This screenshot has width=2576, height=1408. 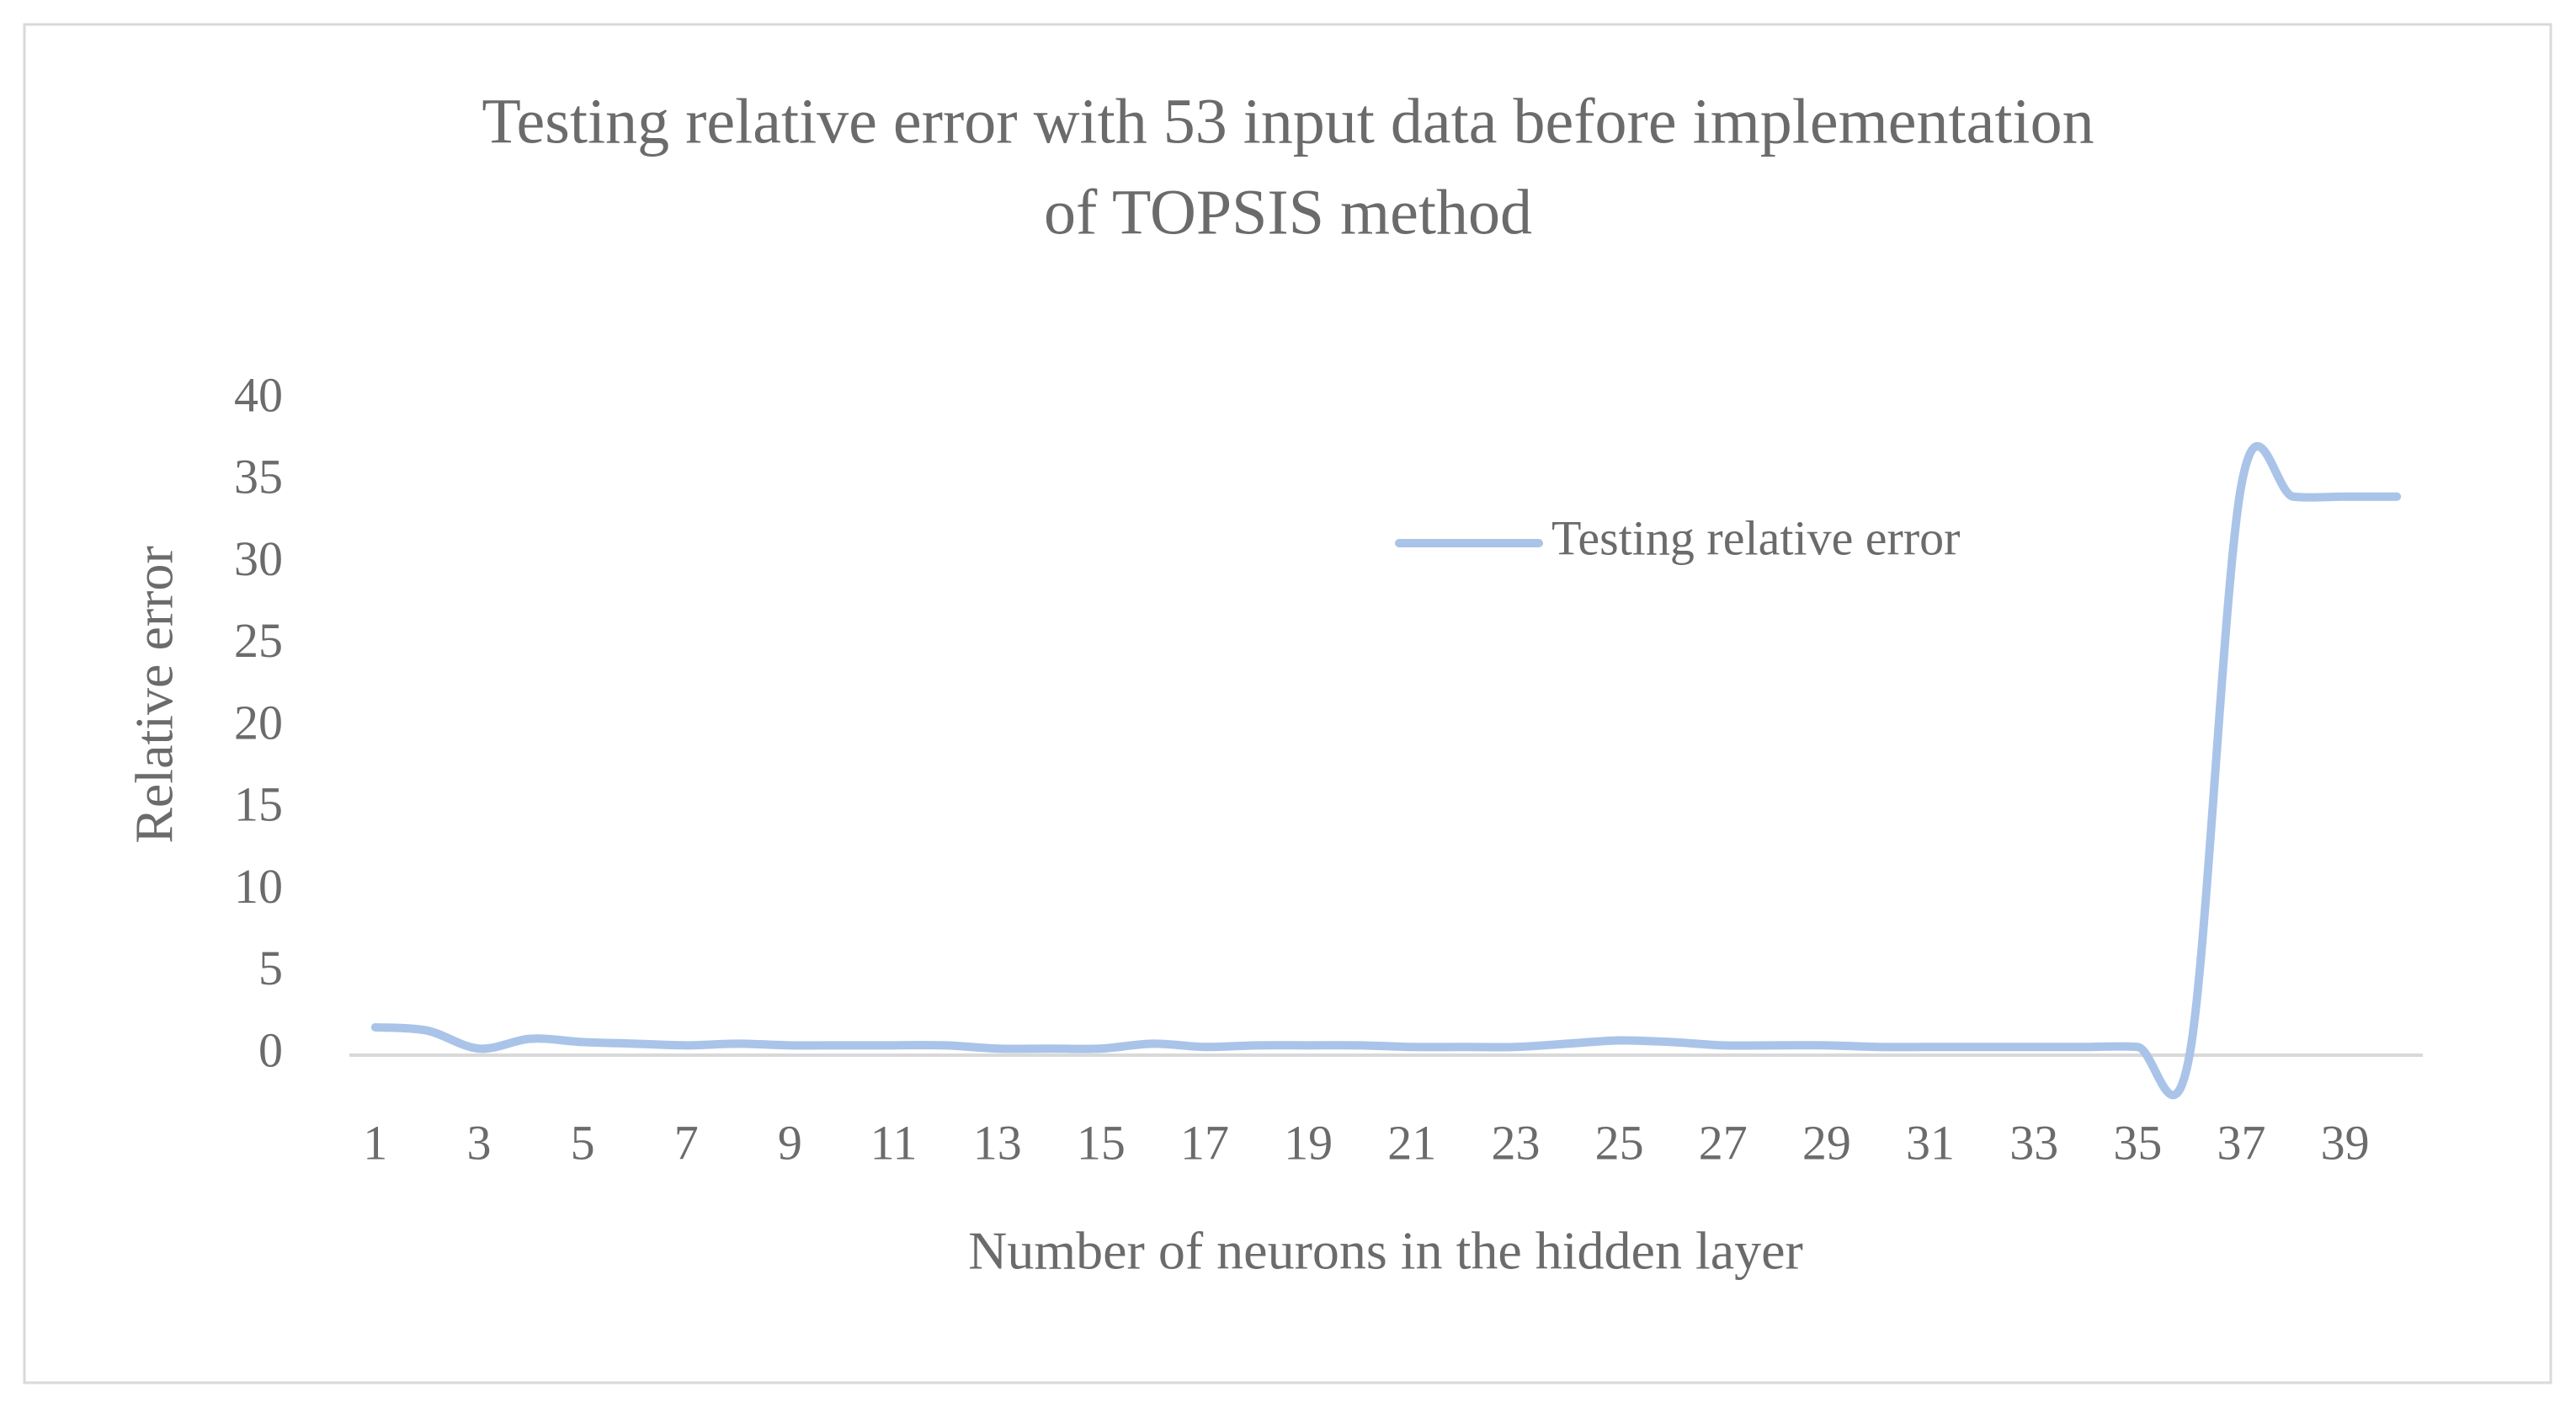 What do you see at coordinates (1411, 1142) in the screenshot?
I see `x-tick-label: 21` at bounding box center [1411, 1142].